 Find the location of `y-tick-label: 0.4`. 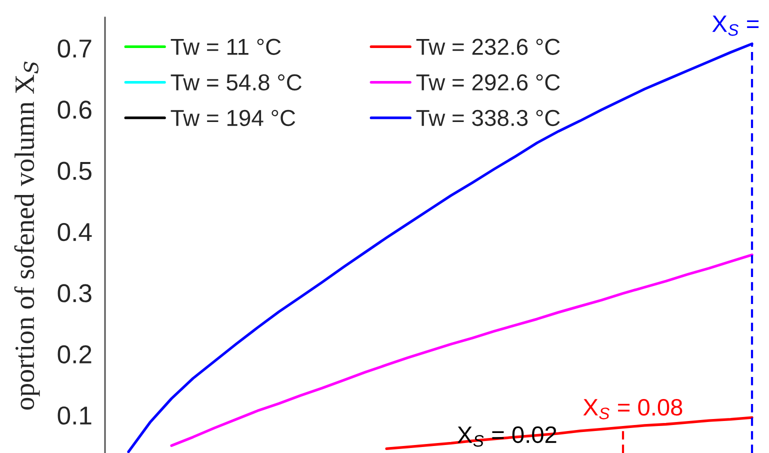

y-tick-label: 0.4 is located at coordinates (75, 232).